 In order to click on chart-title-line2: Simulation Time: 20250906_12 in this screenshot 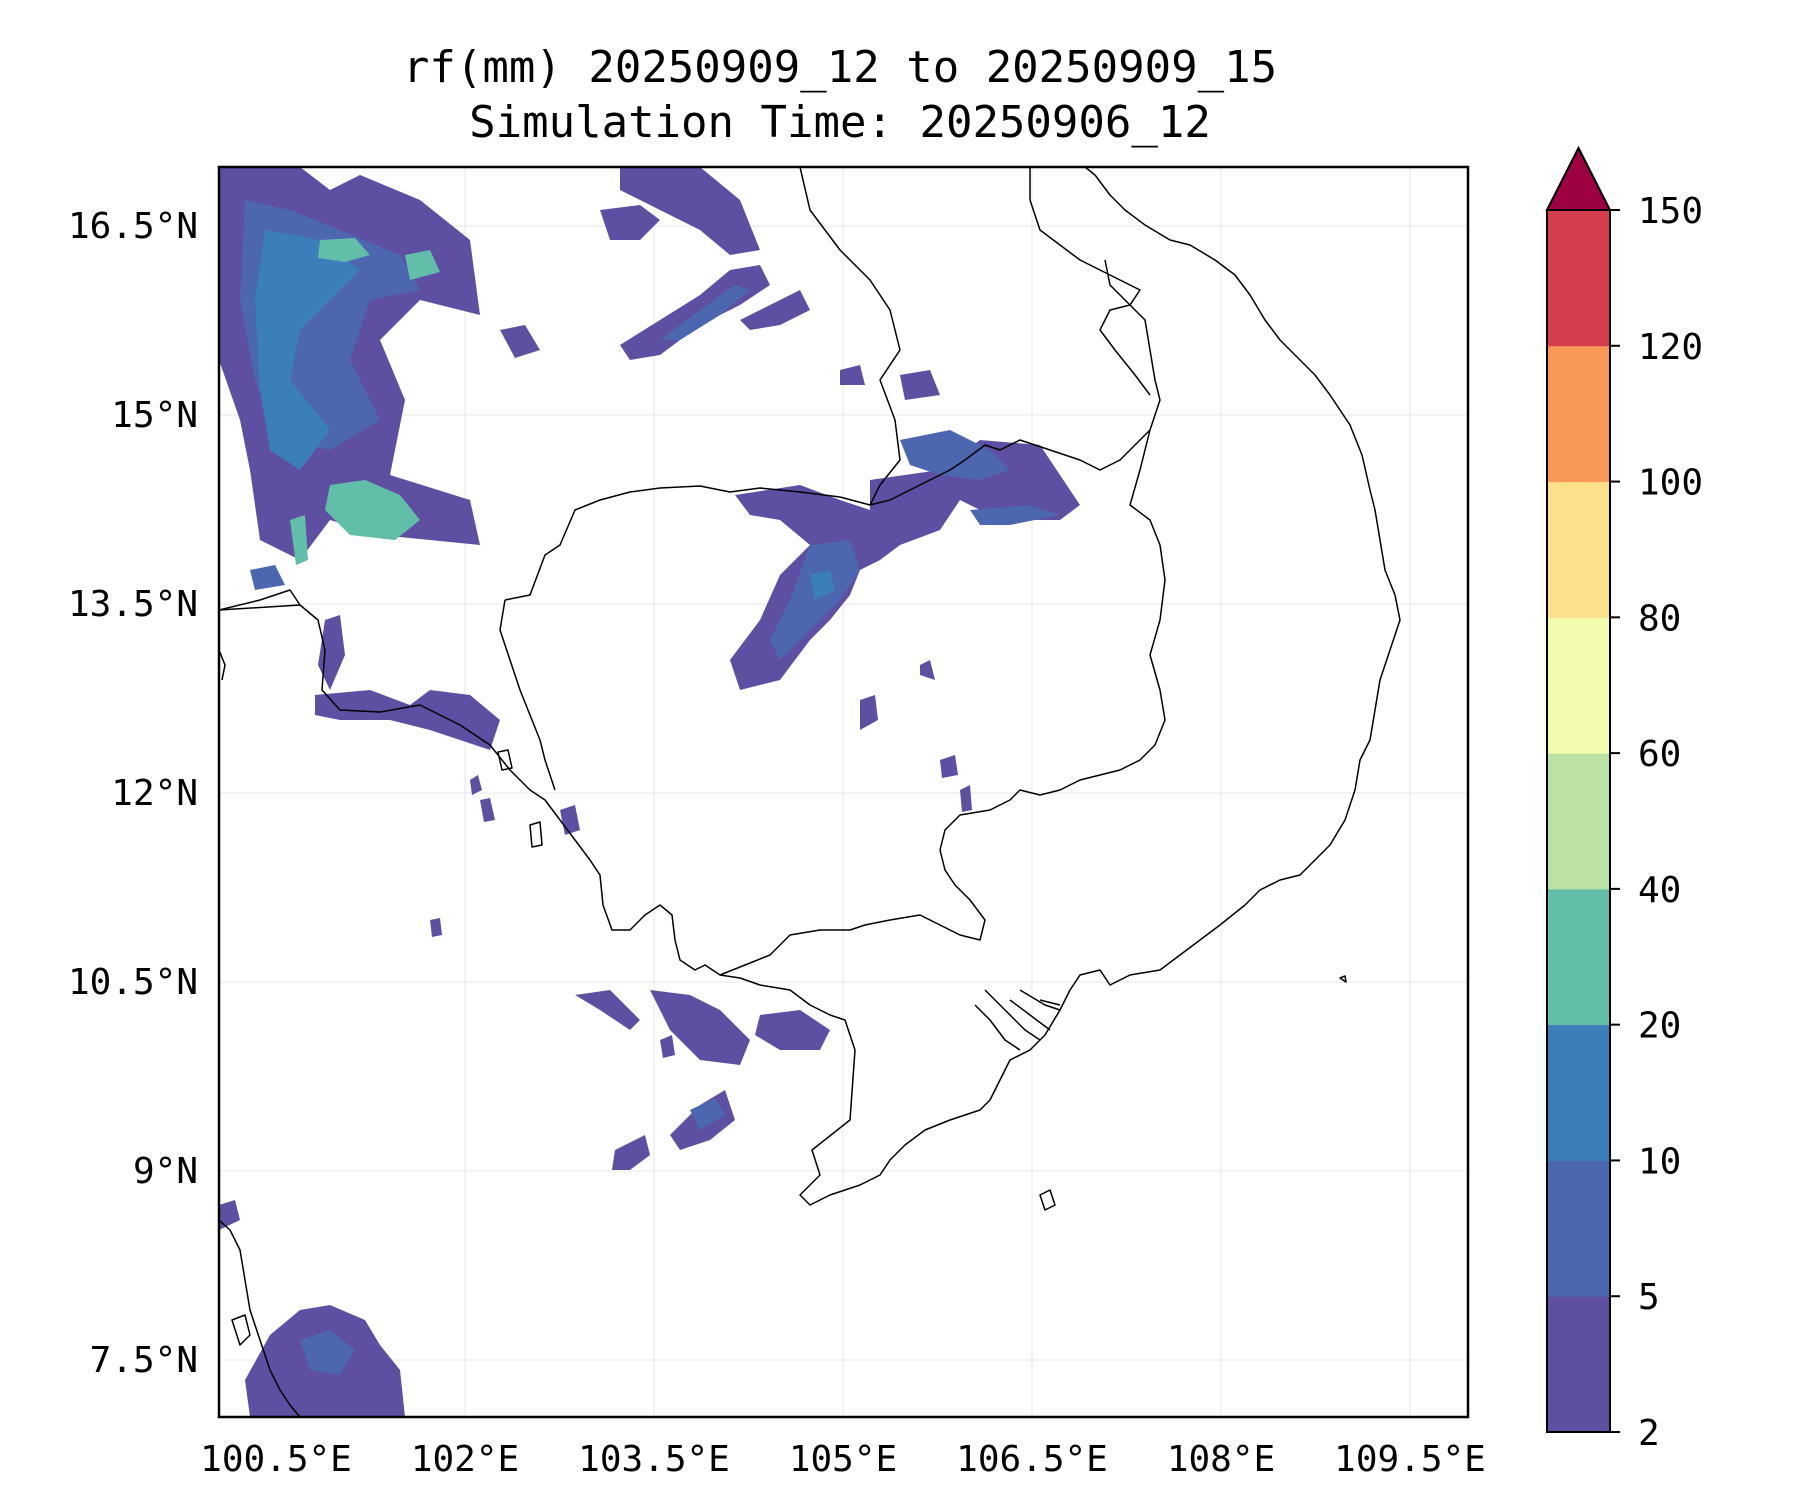, I will do `click(840, 122)`.